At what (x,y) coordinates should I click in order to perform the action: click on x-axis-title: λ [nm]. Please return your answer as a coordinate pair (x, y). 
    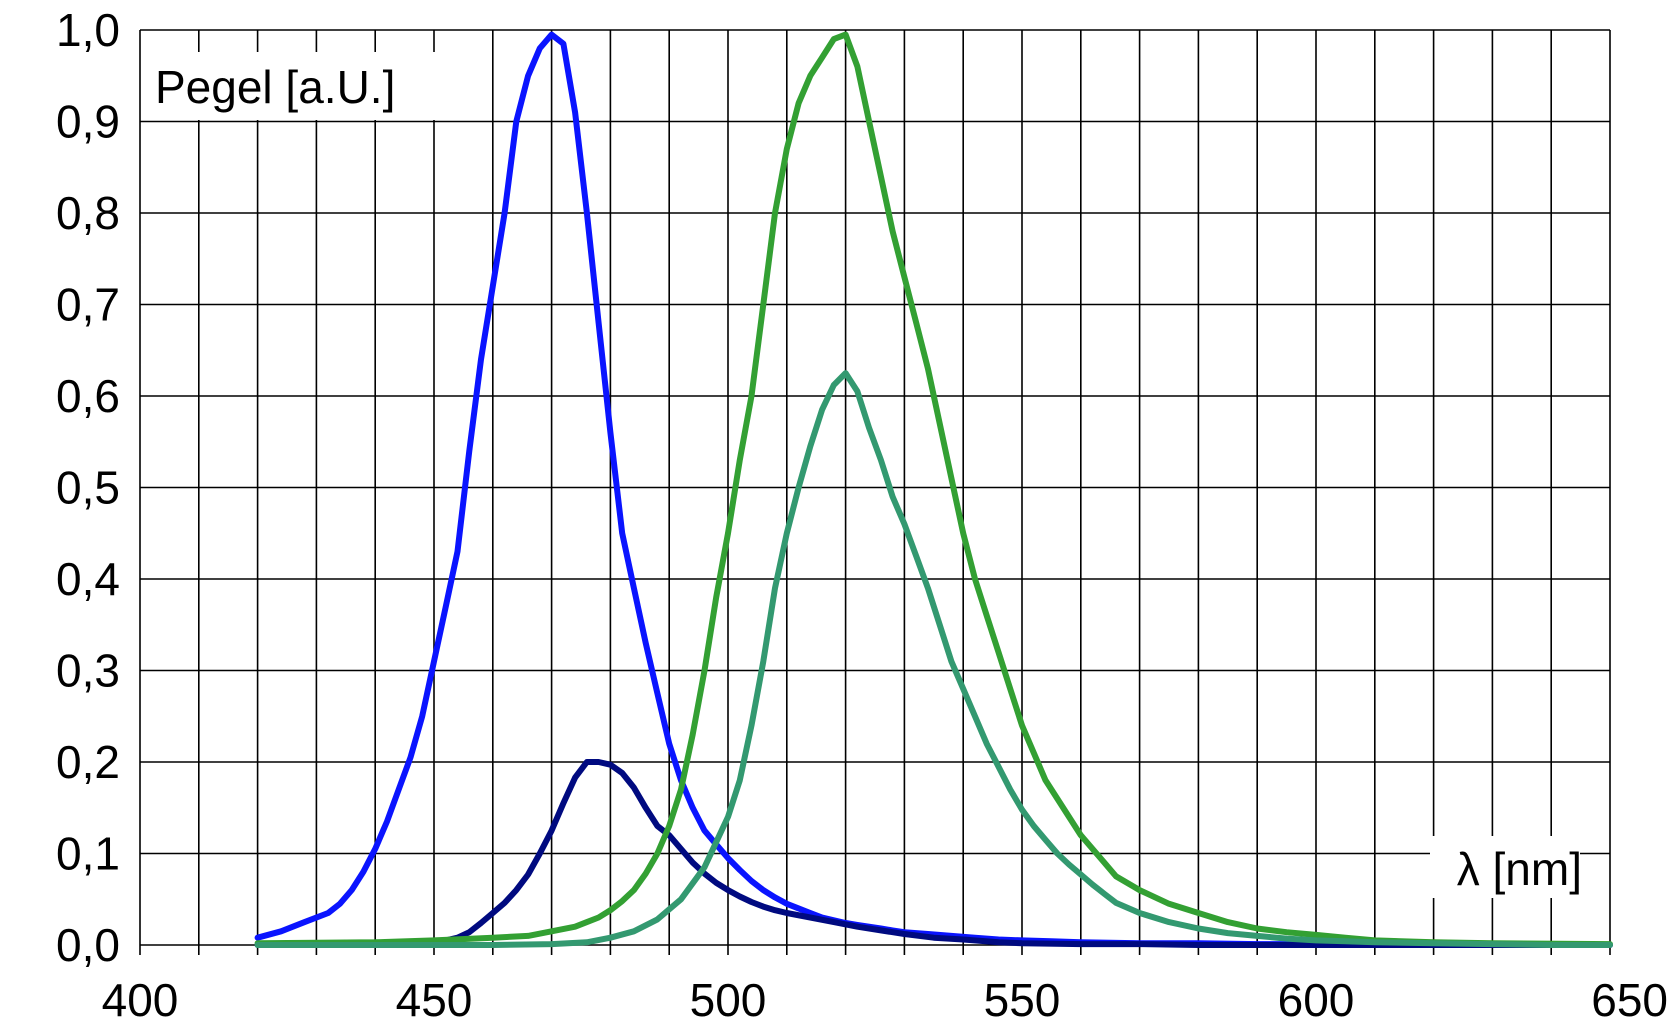
    Looking at the image, I should click on (1519, 869).